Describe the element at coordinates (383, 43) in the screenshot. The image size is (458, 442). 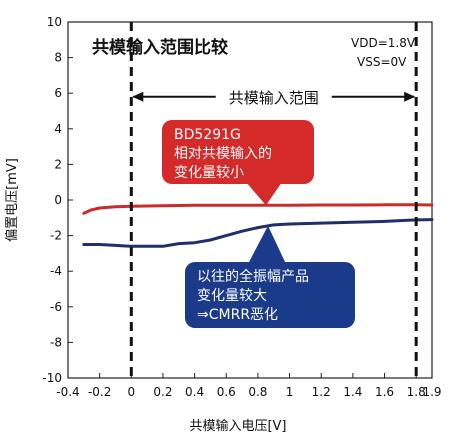
I see `condition-vdd: VDD=1.8V` at that location.